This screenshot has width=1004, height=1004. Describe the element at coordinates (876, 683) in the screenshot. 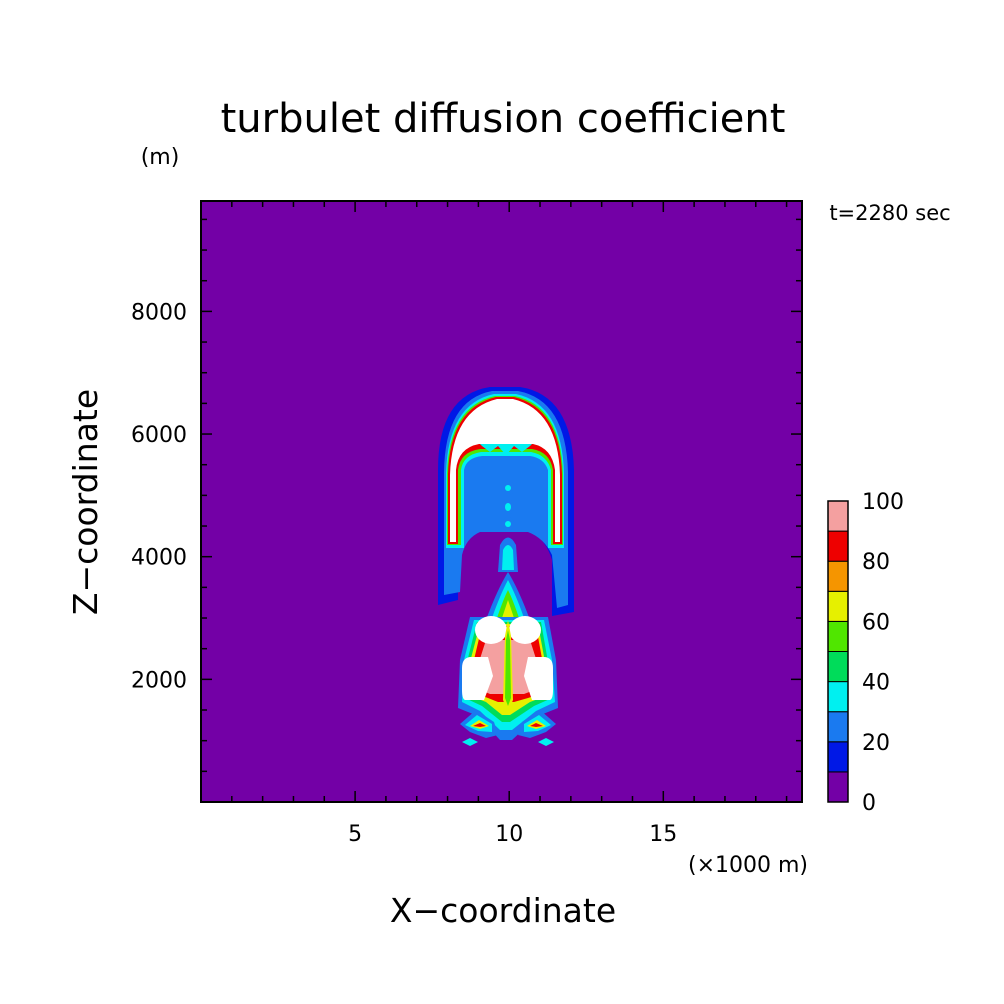

I see `colorbar-tick-label: 40` at that location.